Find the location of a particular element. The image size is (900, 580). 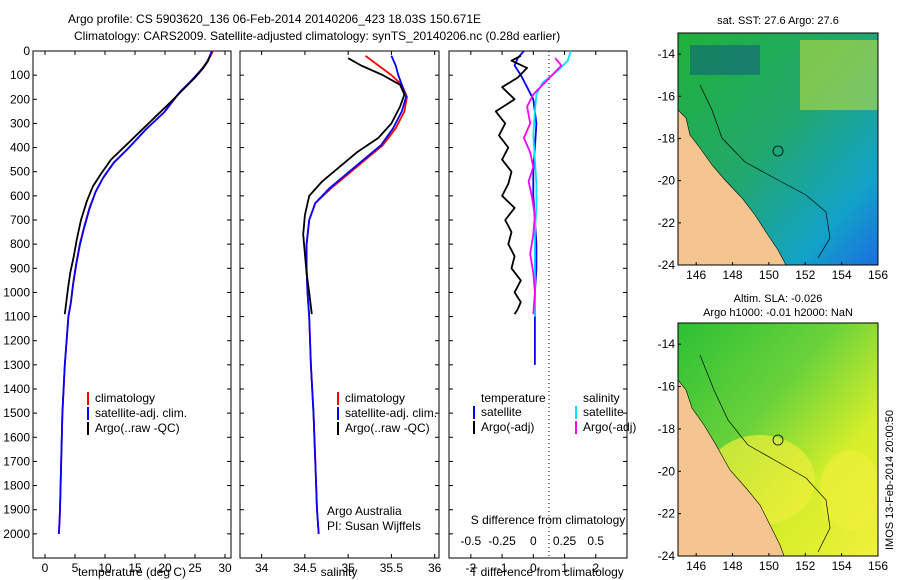

salinity-series is located at coordinates (355, 294).